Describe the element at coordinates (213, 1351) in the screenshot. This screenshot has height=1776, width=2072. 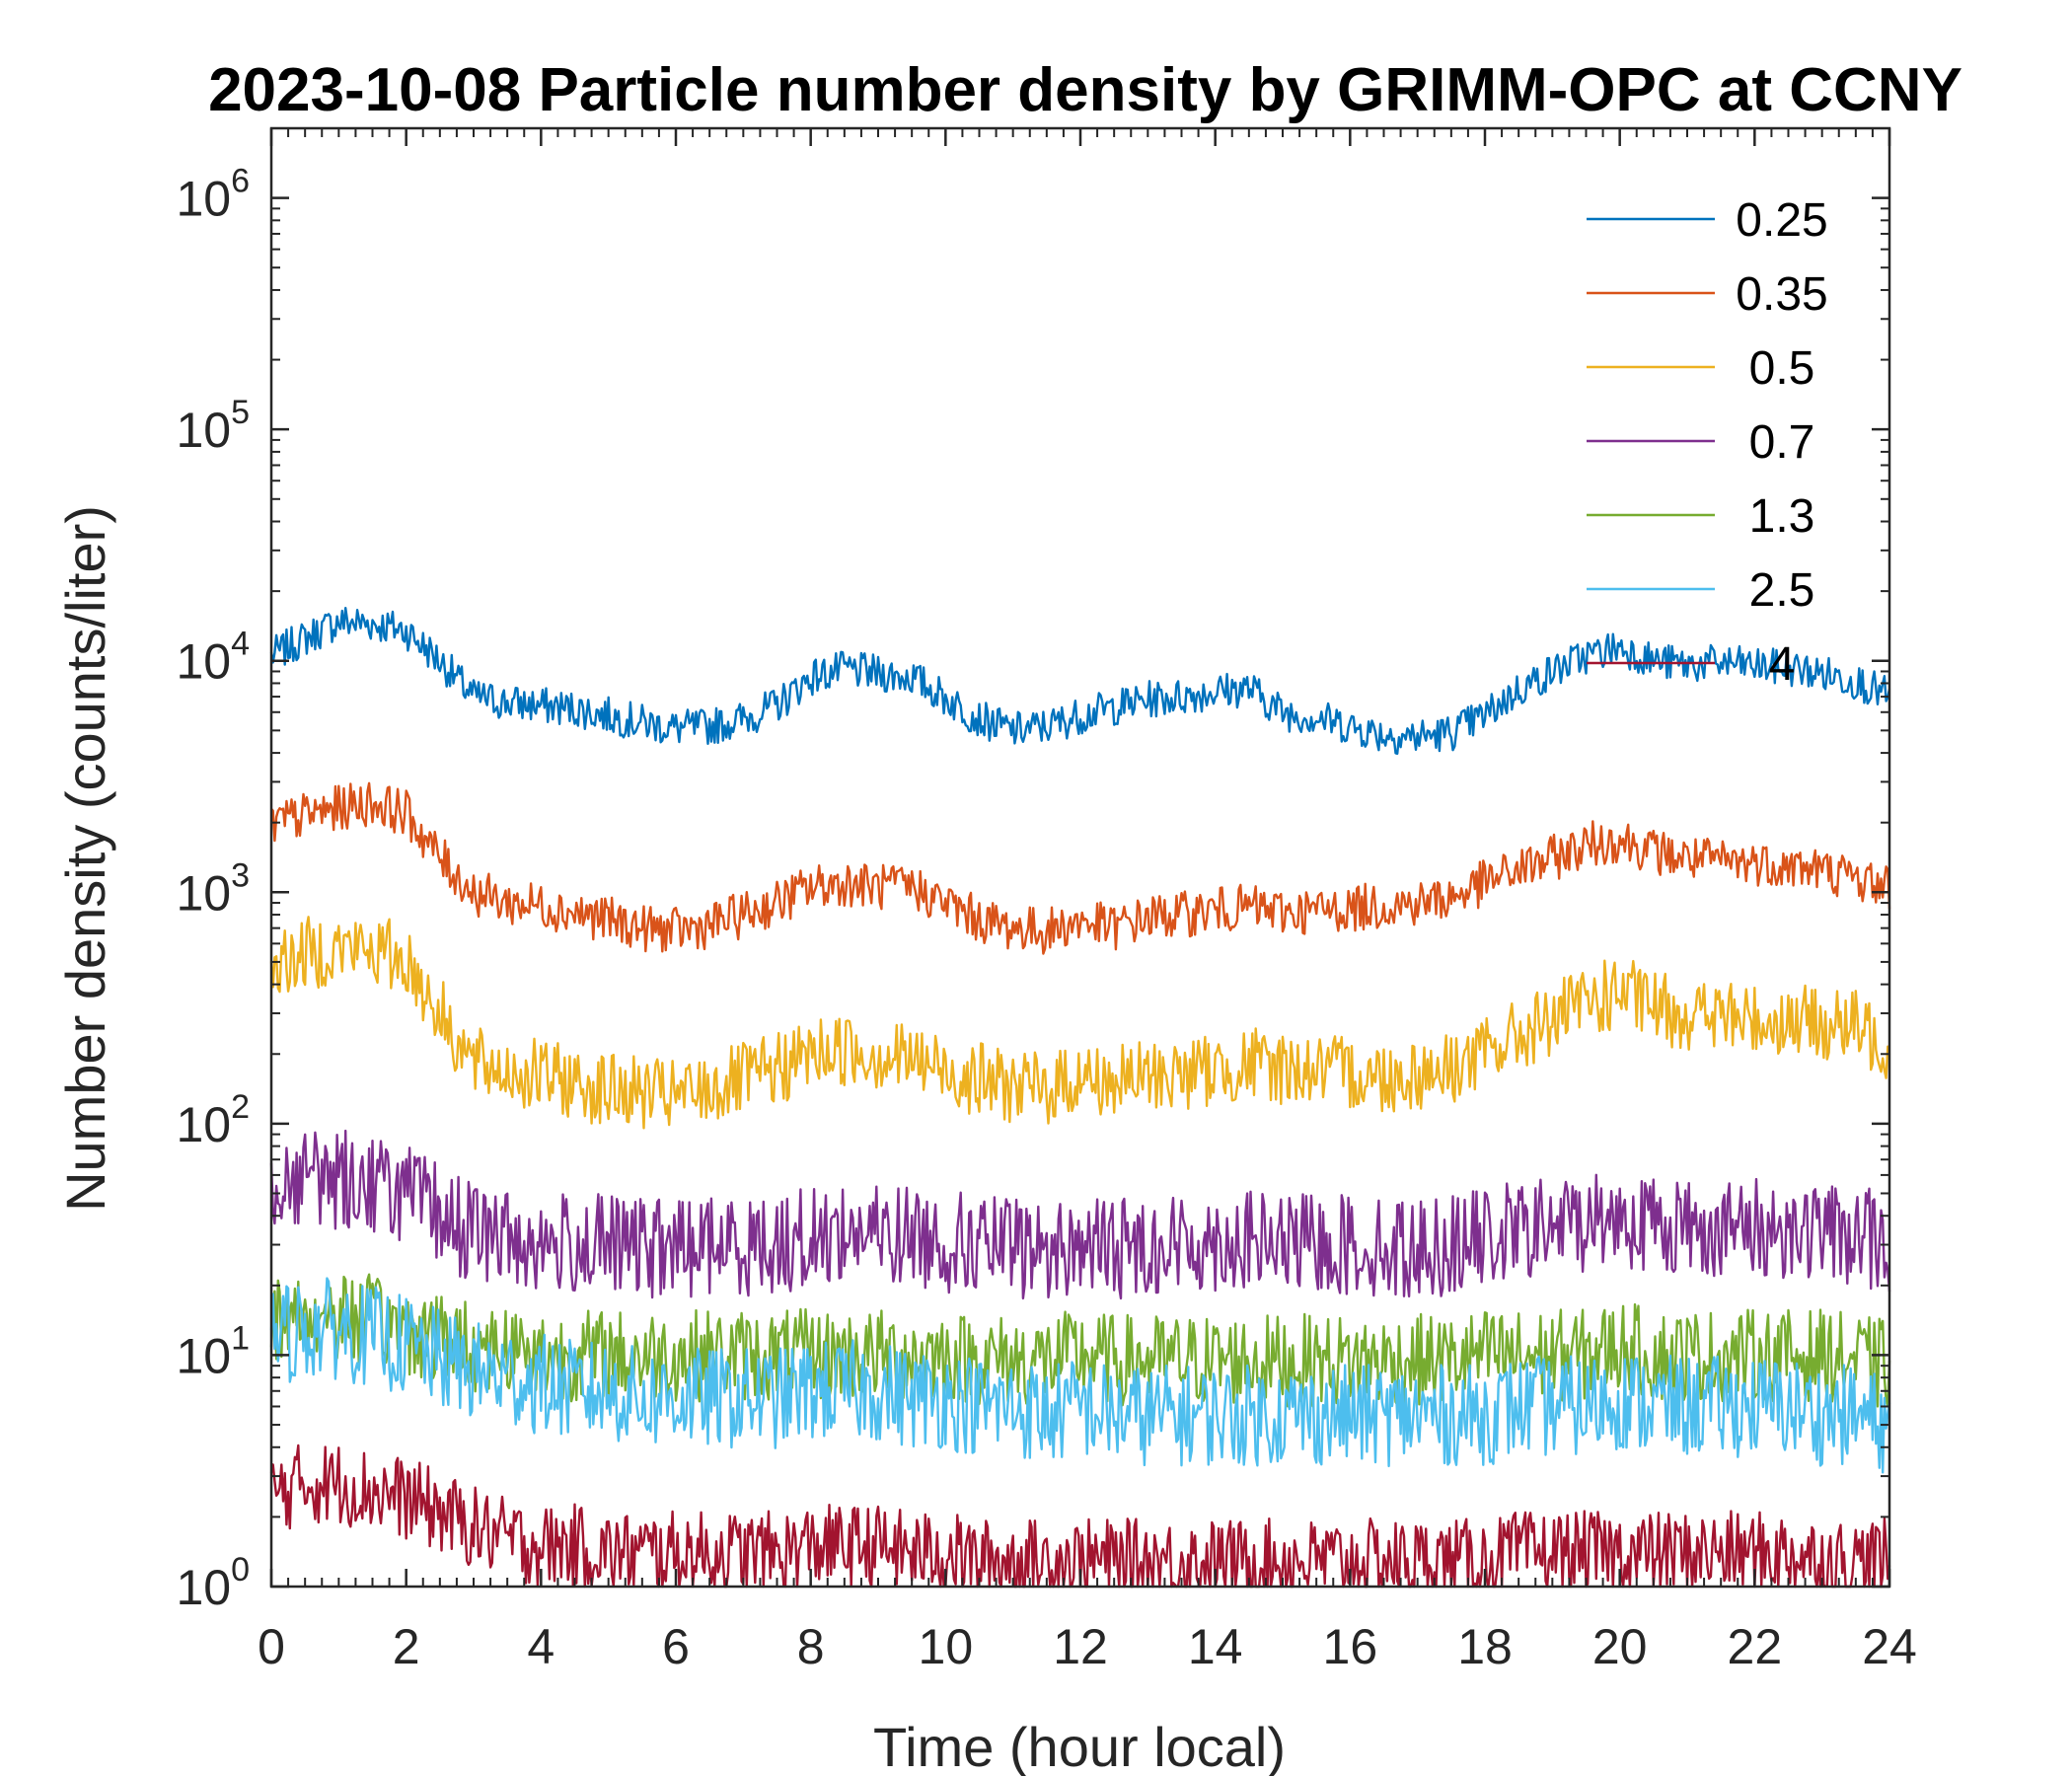
I see `y-tick-label: 10¹` at that location.